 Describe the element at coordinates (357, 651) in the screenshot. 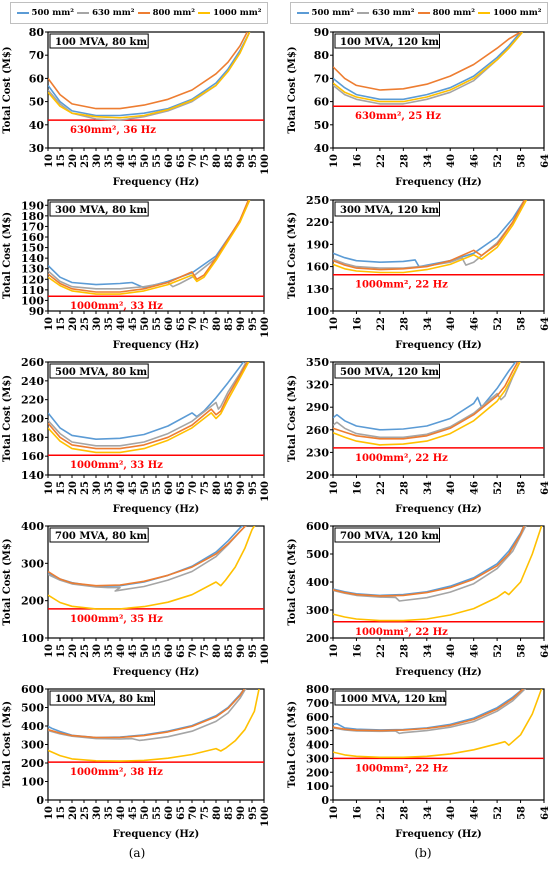

I see `x-tick-label: 16` at that location.